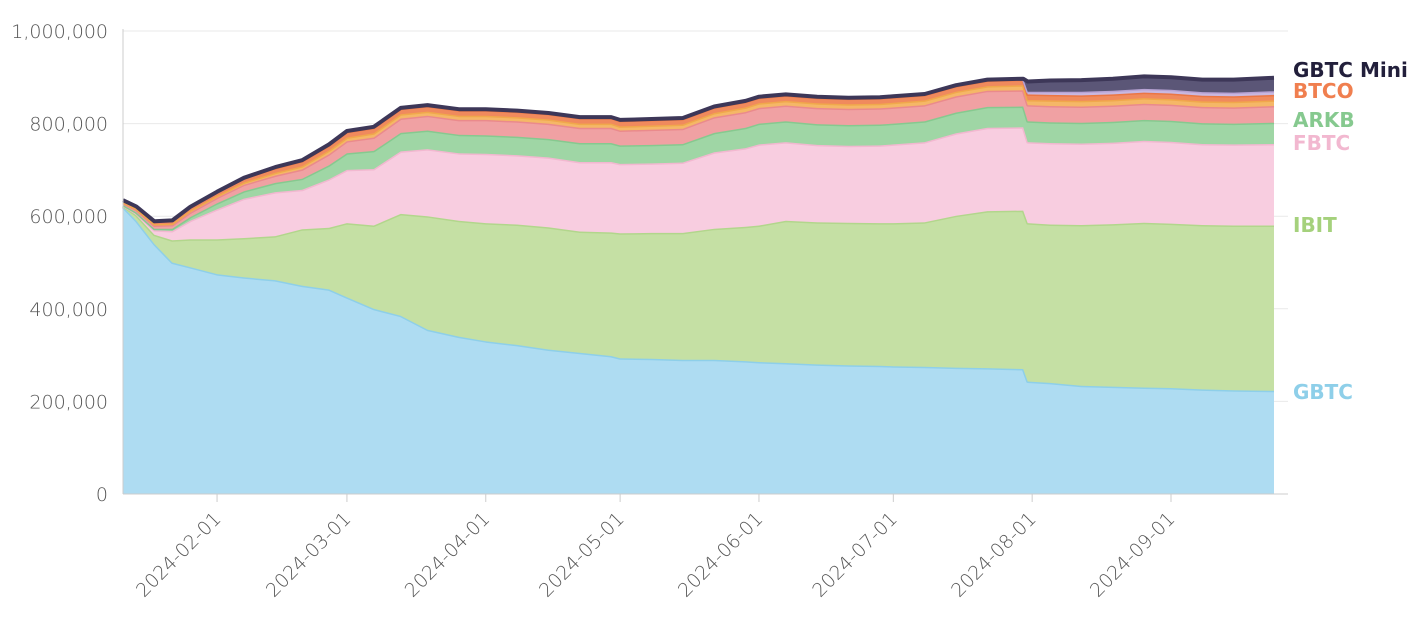 This screenshot has width=1415, height=618. What do you see at coordinates (855, 555) in the screenshot?
I see `x-tick-label: 2024-07-01` at bounding box center [855, 555].